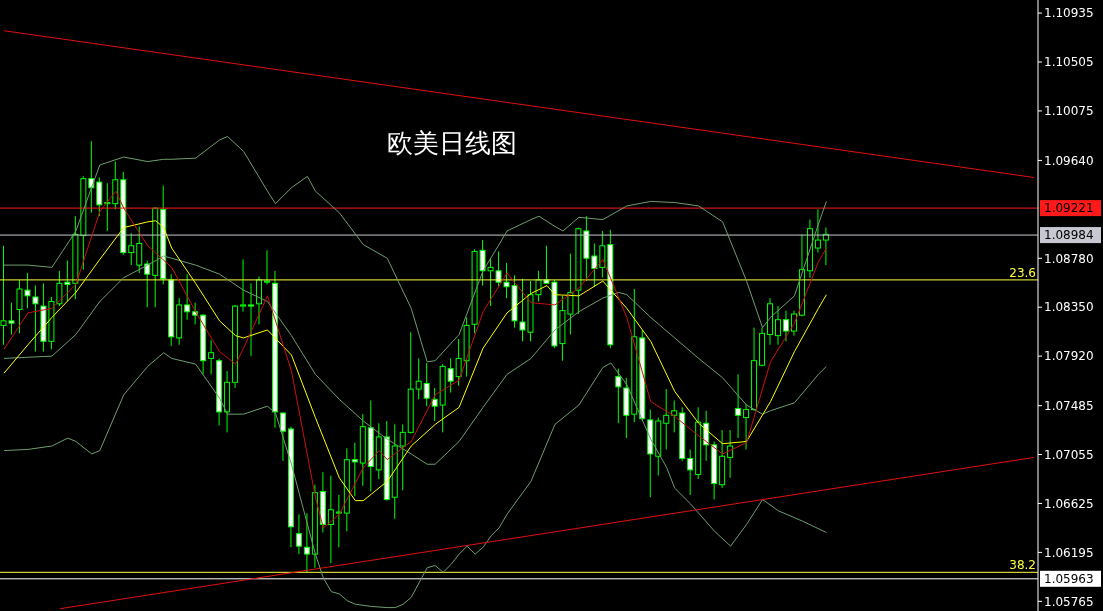  I want to click on ref-line-label: 1.09221, so click(1069, 208).